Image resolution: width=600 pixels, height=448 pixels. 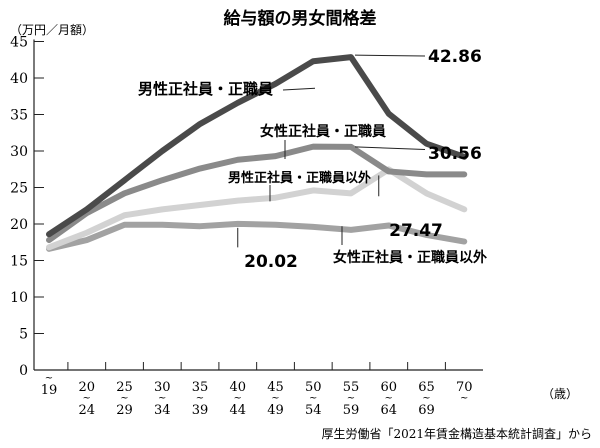 What do you see at coordinates (313, 387) in the screenshot?
I see `x-tick-label-start: 50` at bounding box center [313, 387].